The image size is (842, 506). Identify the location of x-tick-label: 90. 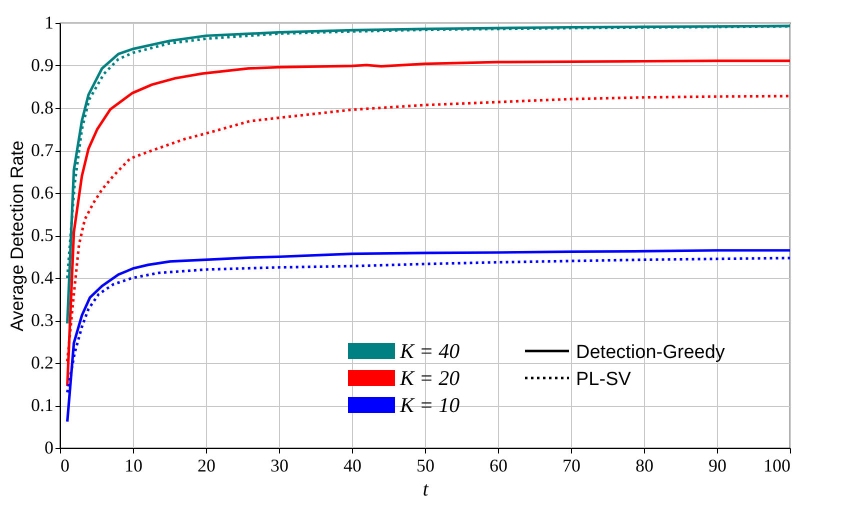
(717, 466).